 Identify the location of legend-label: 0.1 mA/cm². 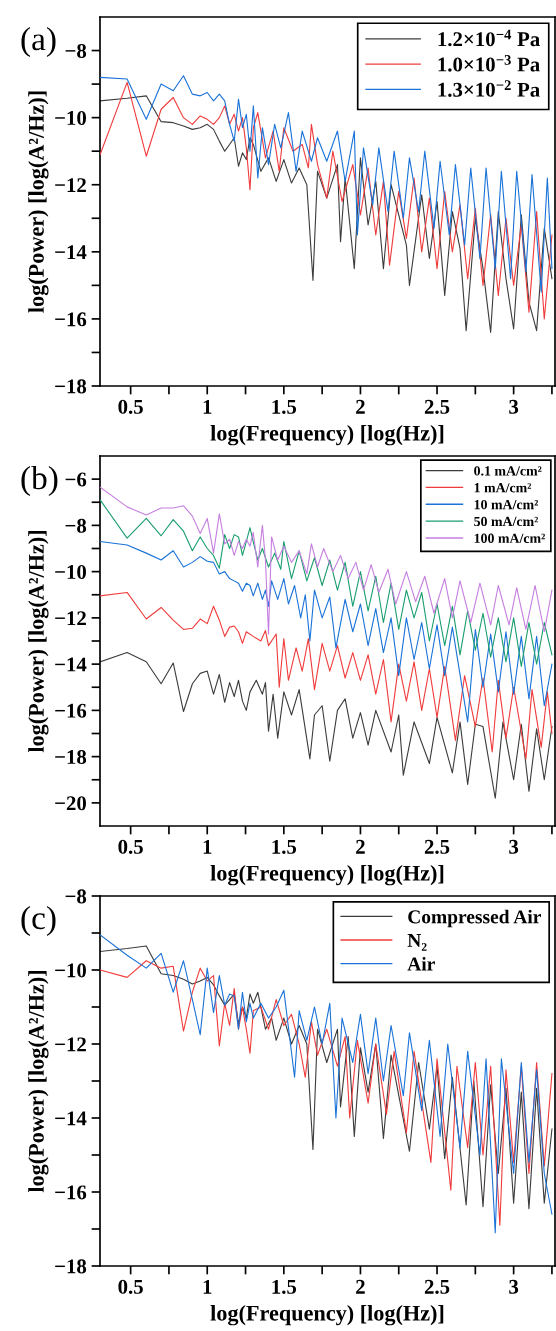
(508, 471).